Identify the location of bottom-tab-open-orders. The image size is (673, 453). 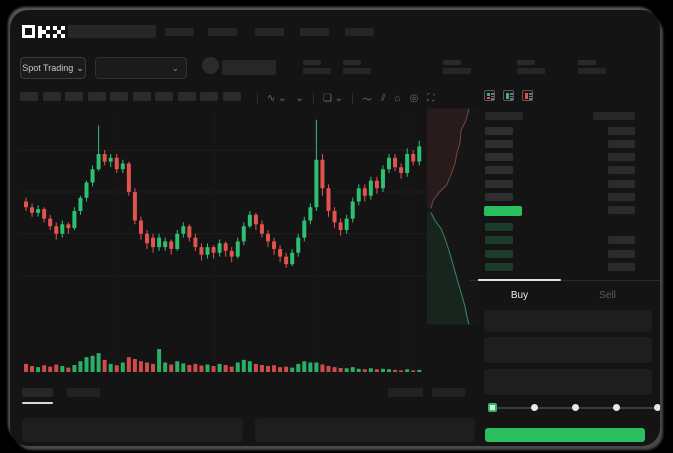
(37, 392).